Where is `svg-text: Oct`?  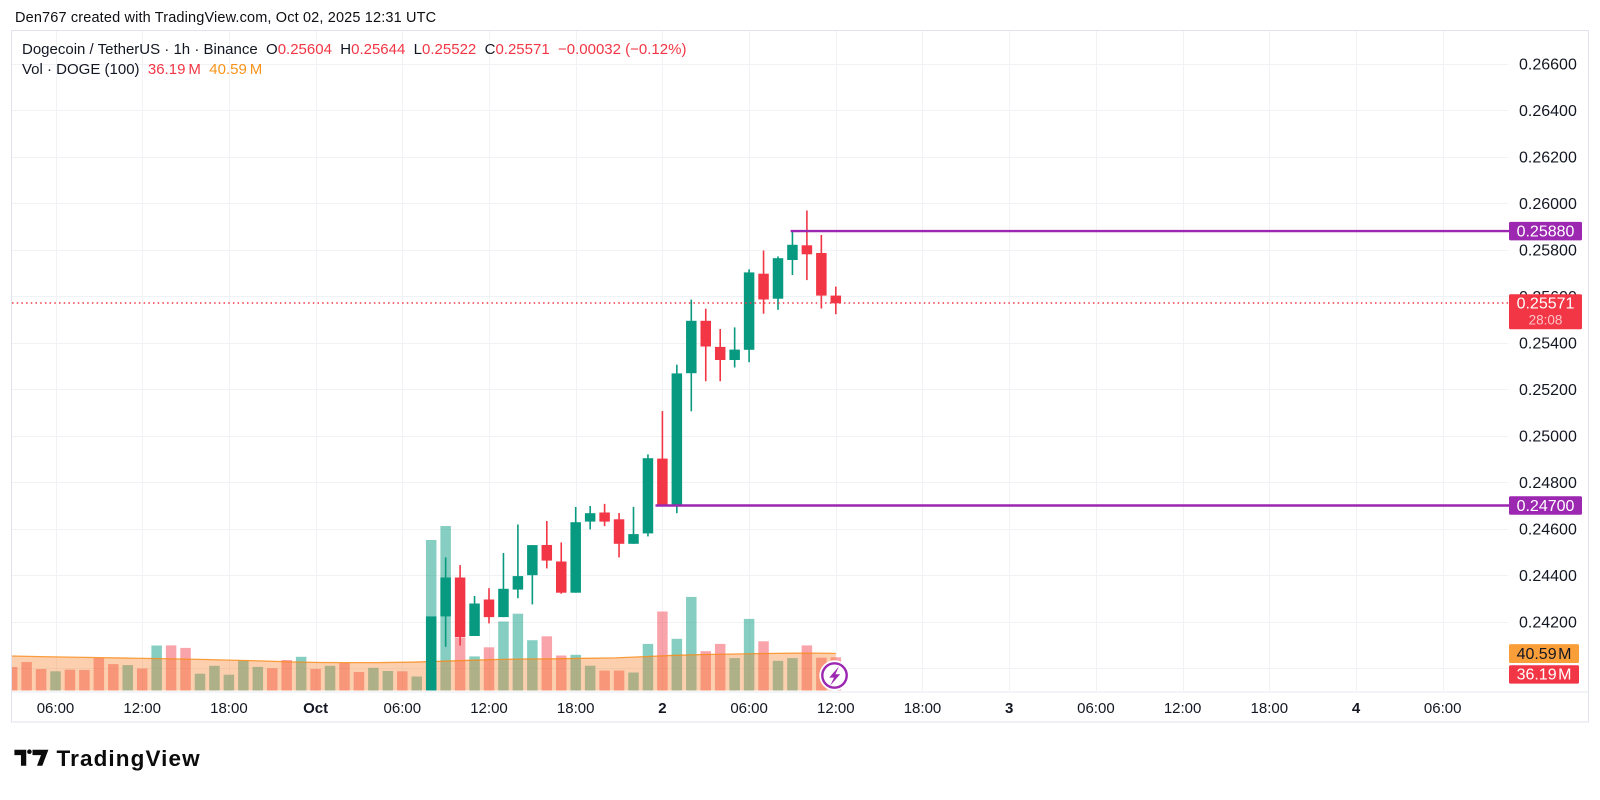 svg-text: Oct is located at coordinates (315, 708).